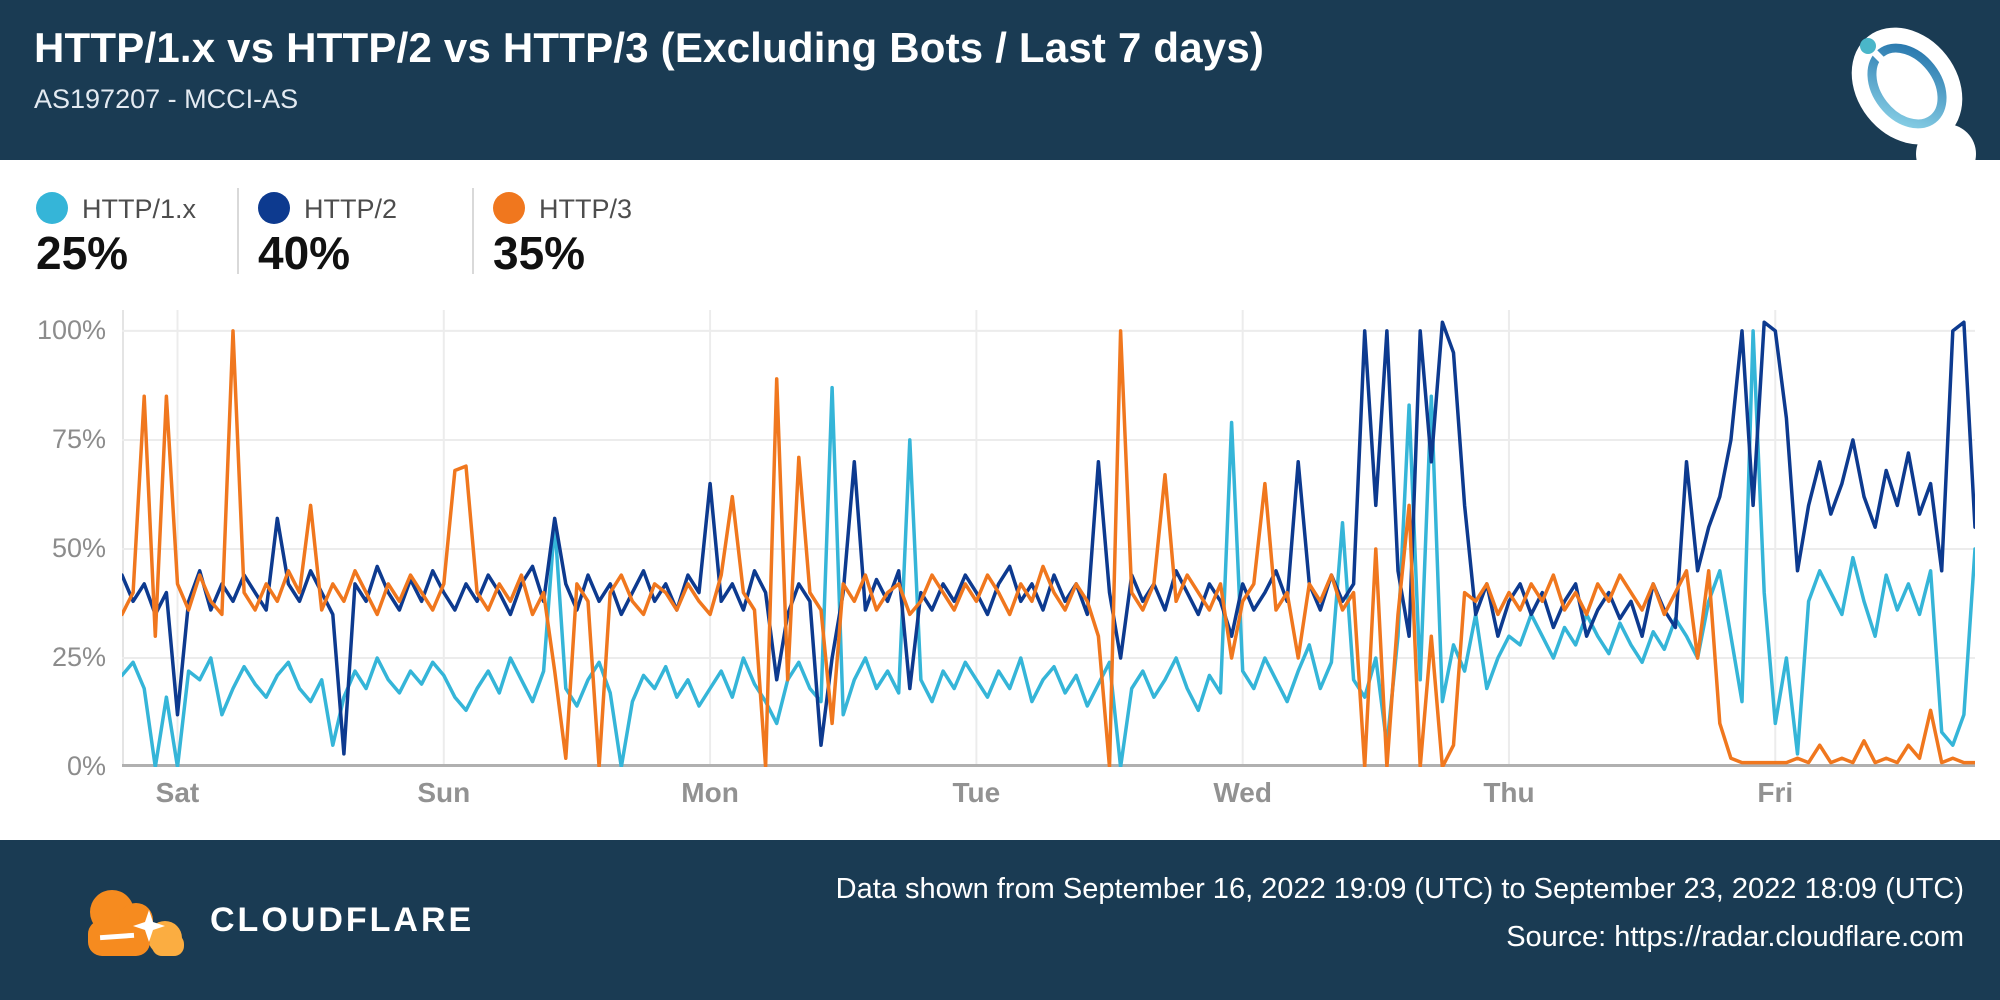 The width and height of the screenshot is (2000, 1000). I want to click on legend-value-http1: 25%, so click(82, 253).